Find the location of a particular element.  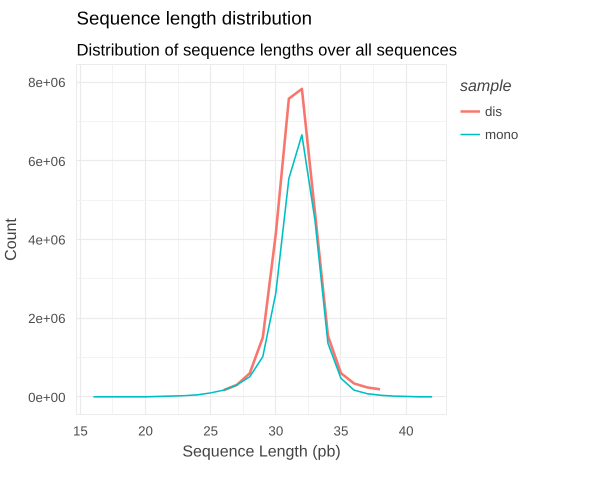

x-tick-label: 15 is located at coordinates (80, 431).